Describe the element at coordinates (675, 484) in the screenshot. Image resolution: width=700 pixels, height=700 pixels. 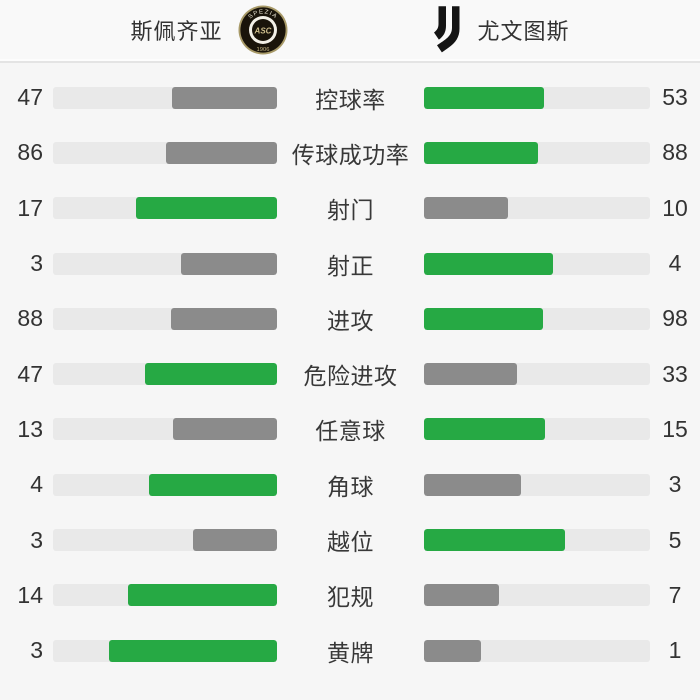
I see `away-stat-value: 3` at that location.